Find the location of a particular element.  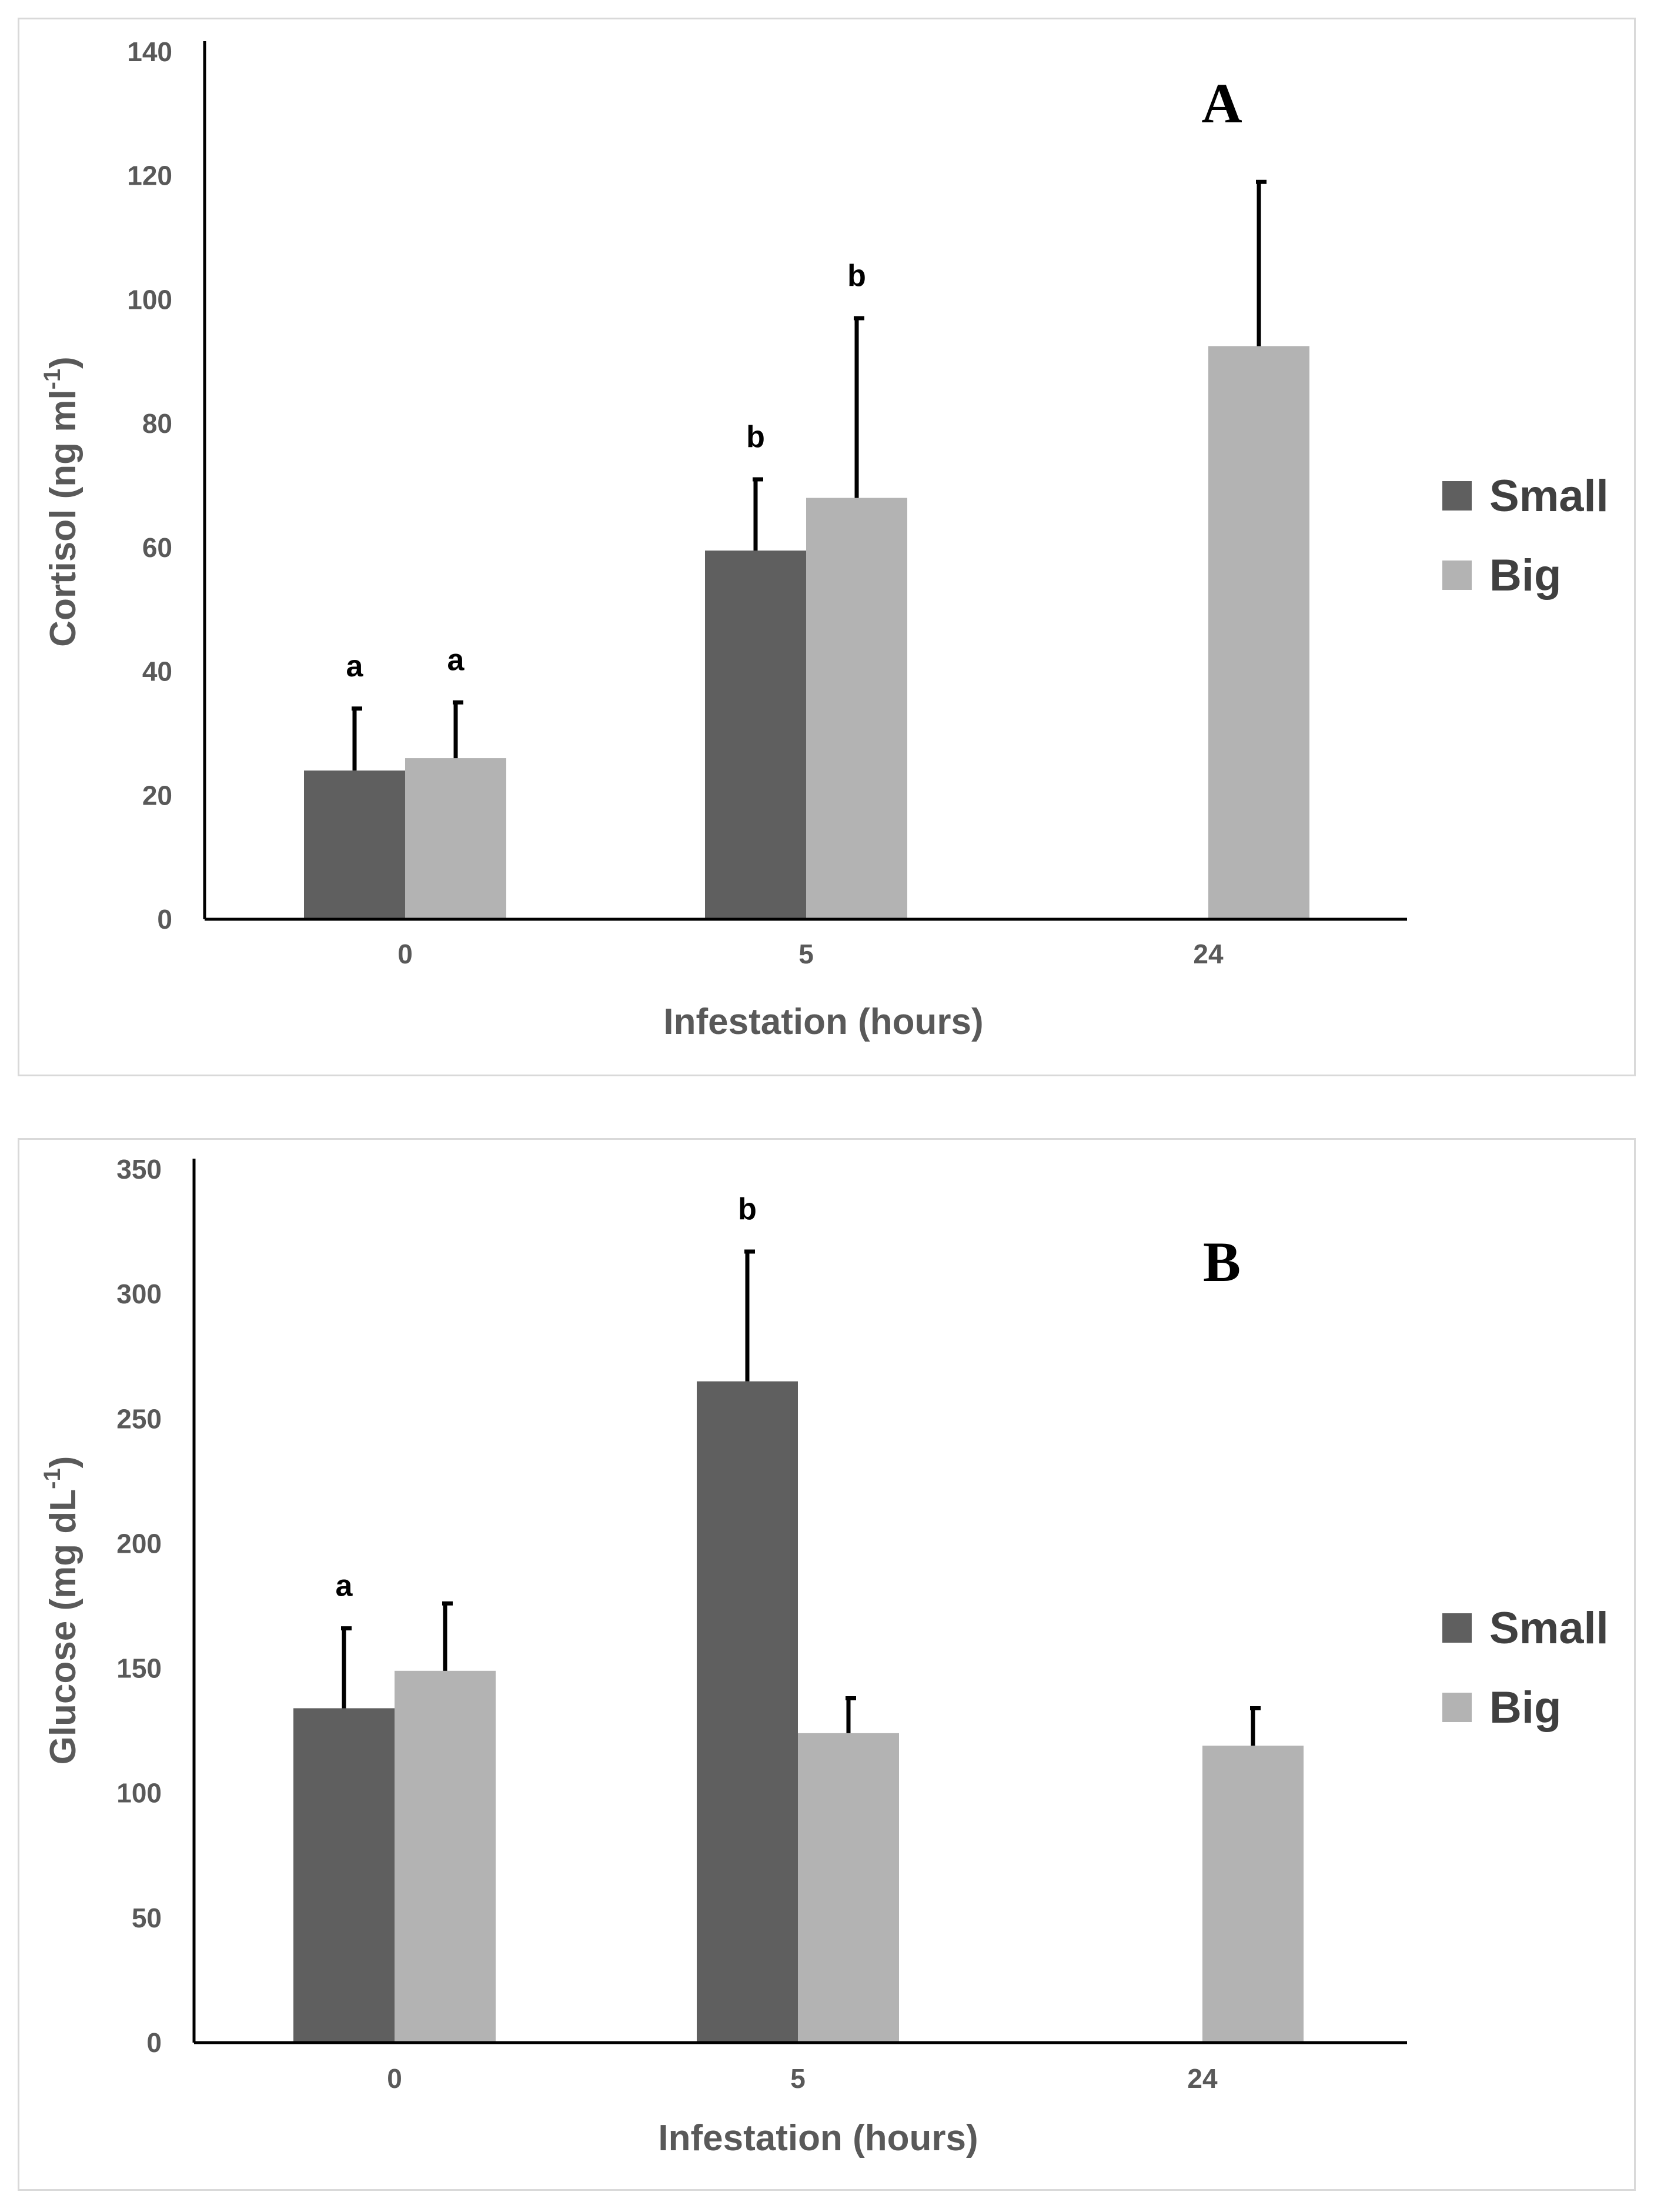

panel-label: B is located at coordinates (1222, 1261).